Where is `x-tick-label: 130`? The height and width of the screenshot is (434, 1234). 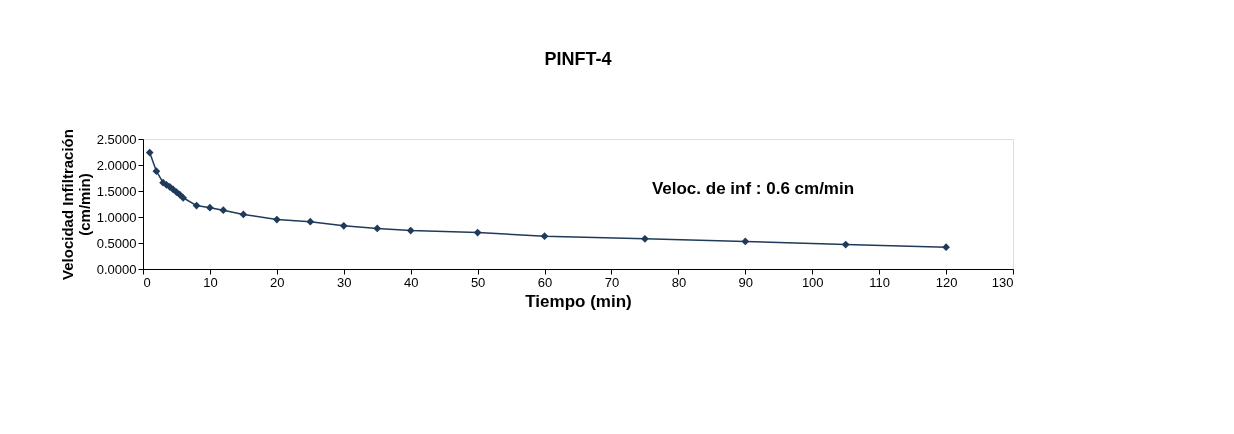 x-tick-label: 130 is located at coordinates (1002, 282).